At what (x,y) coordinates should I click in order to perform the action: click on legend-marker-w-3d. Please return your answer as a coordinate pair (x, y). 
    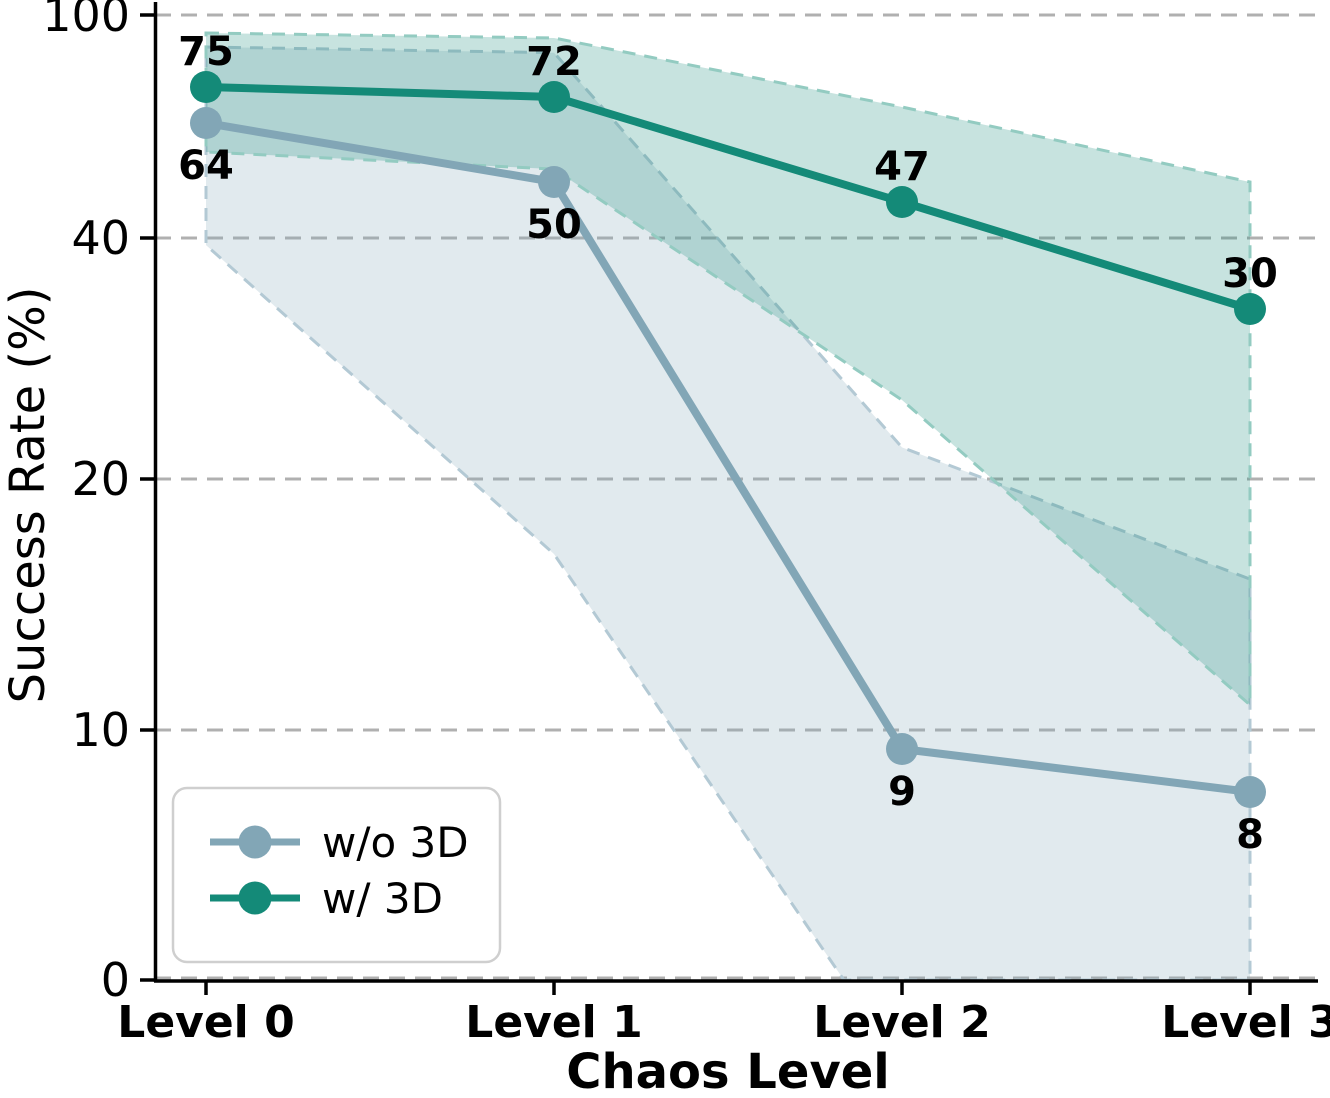
    Looking at the image, I should click on (255, 898).